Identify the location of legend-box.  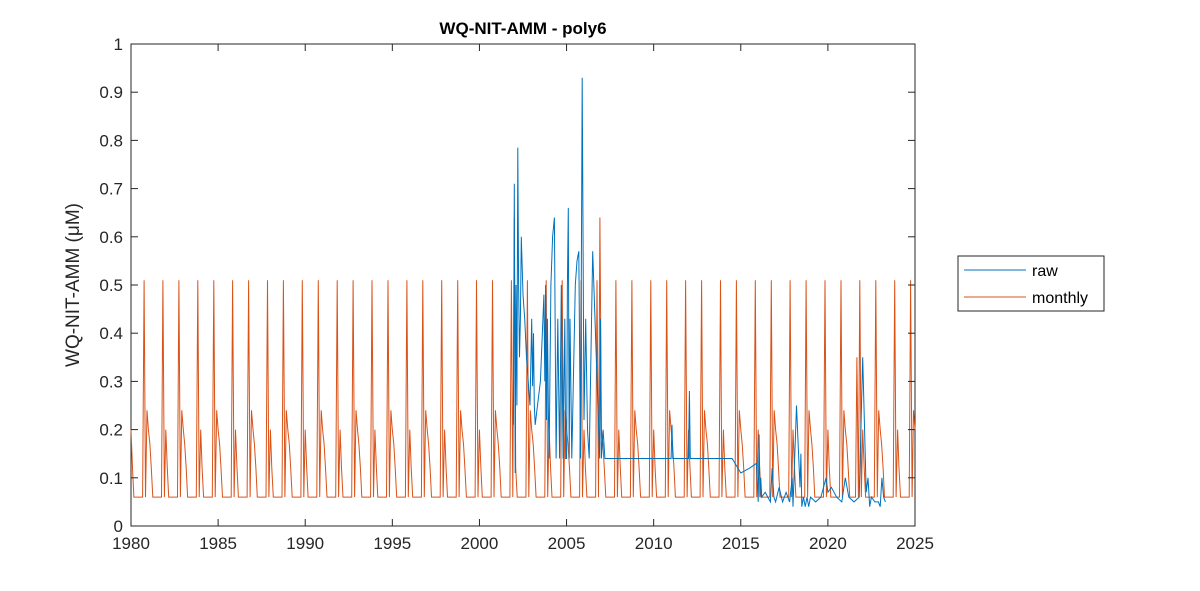
(1031, 283).